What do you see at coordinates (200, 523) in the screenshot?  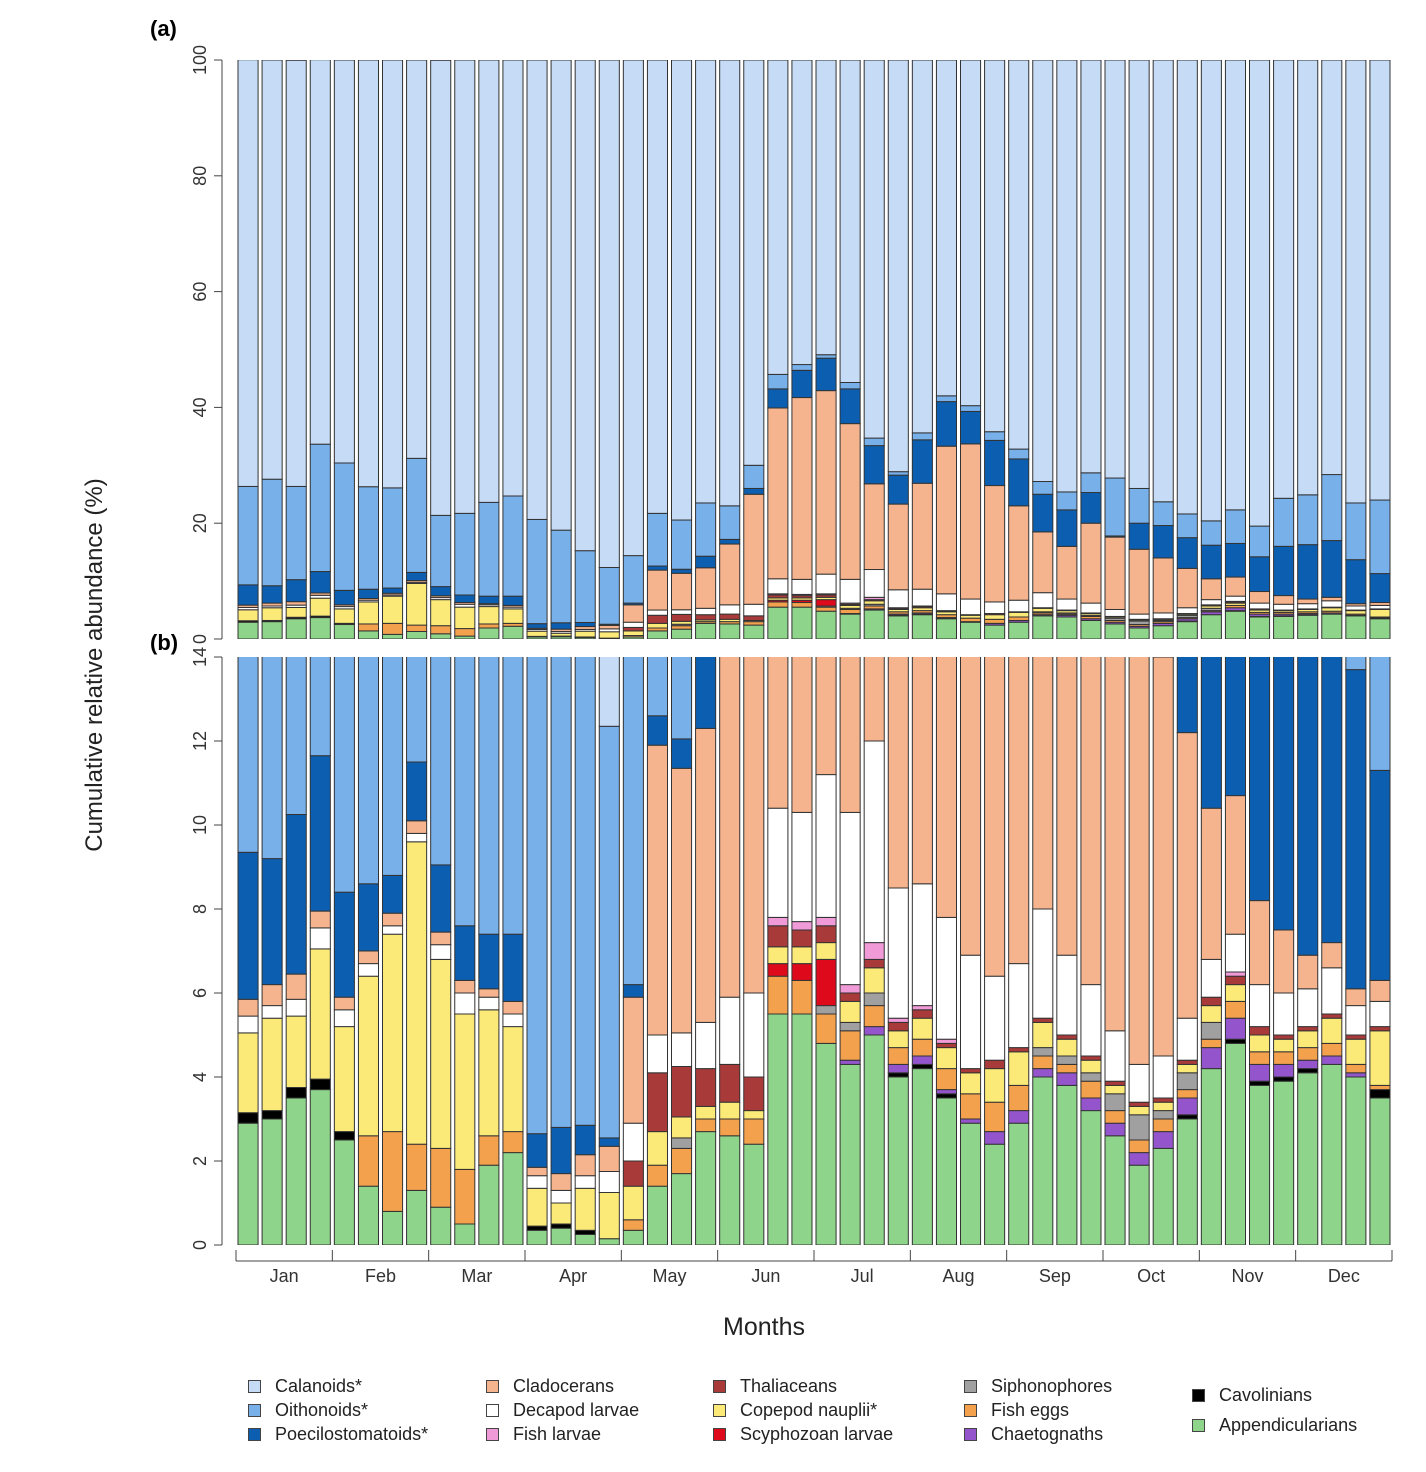 I see `y-tick-label: 20` at bounding box center [200, 523].